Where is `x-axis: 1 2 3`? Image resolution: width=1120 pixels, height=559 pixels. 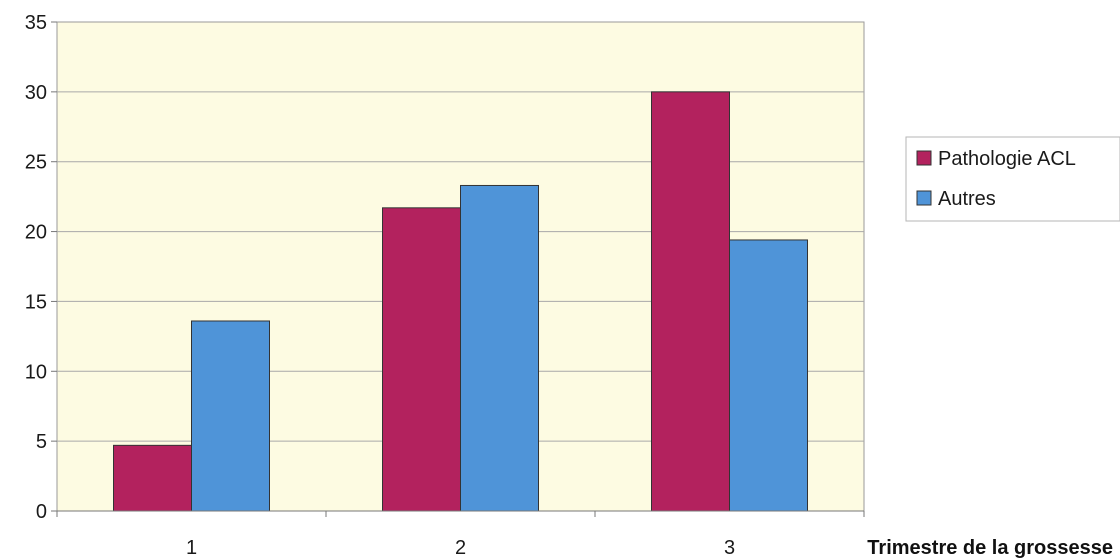
x-axis: 1 2 3 is located at coordinates (460, 534).